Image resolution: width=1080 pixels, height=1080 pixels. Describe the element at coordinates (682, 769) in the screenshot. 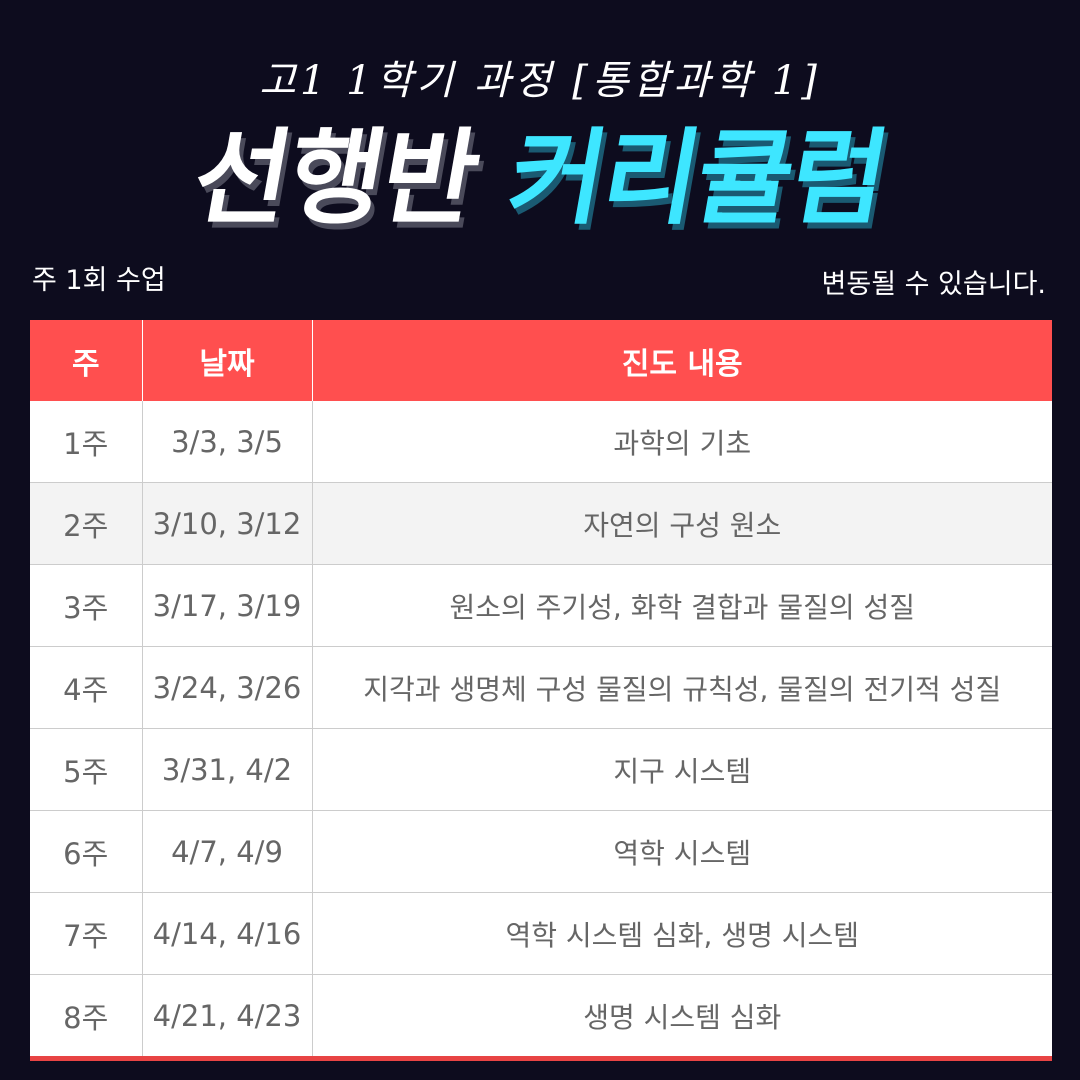

I see `content-cell: 지구 시스템` at that location.